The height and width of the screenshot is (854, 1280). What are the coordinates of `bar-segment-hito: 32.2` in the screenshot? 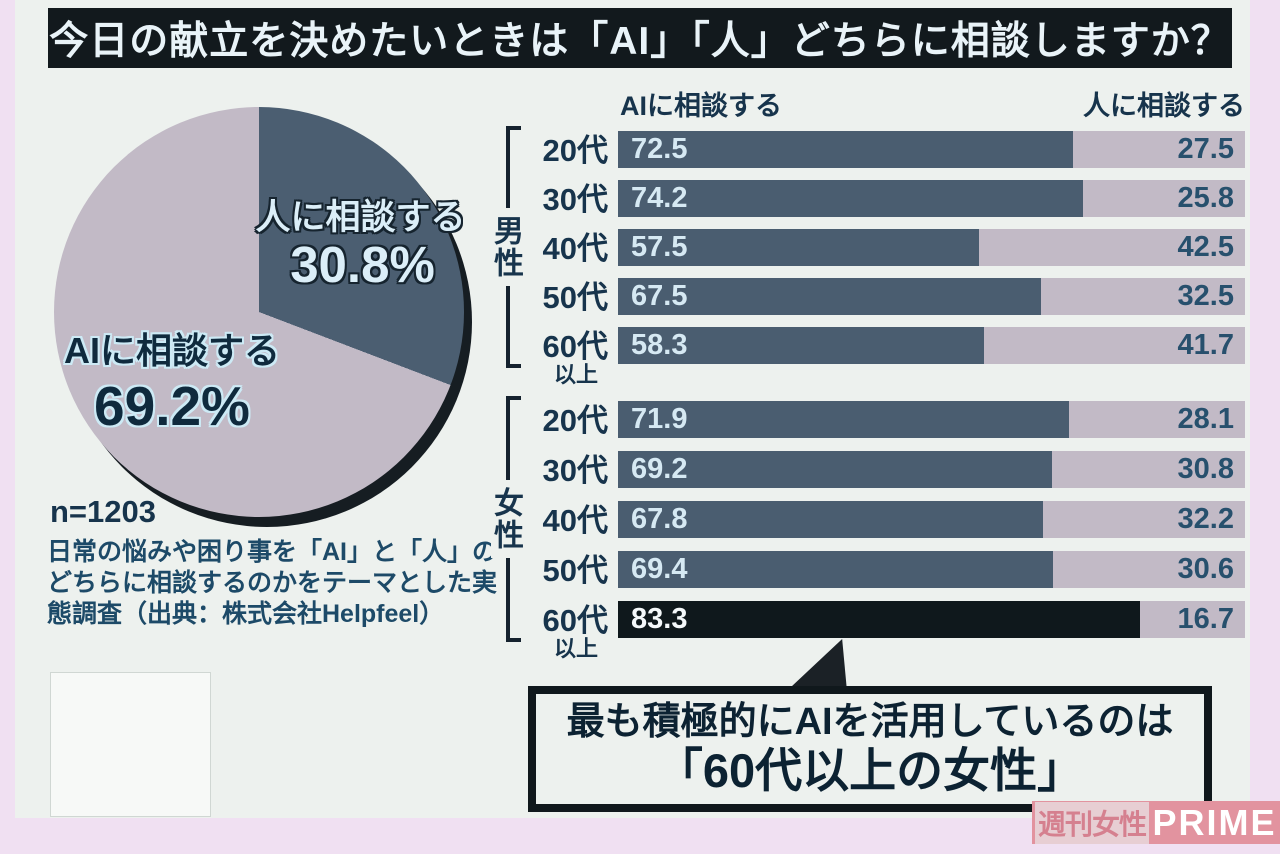 It's located at (1144, 519).